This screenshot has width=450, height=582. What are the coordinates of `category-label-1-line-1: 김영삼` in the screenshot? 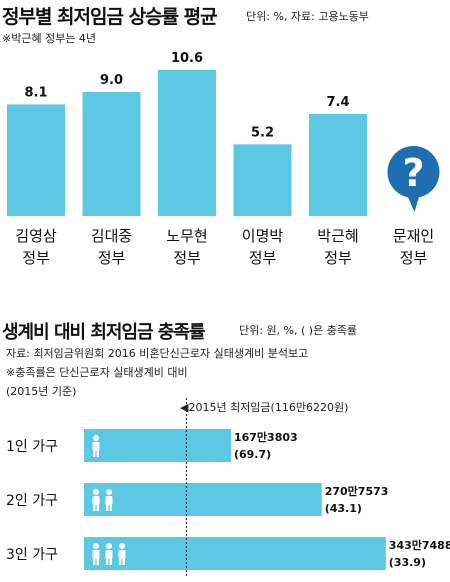 It's located at (36, 236).